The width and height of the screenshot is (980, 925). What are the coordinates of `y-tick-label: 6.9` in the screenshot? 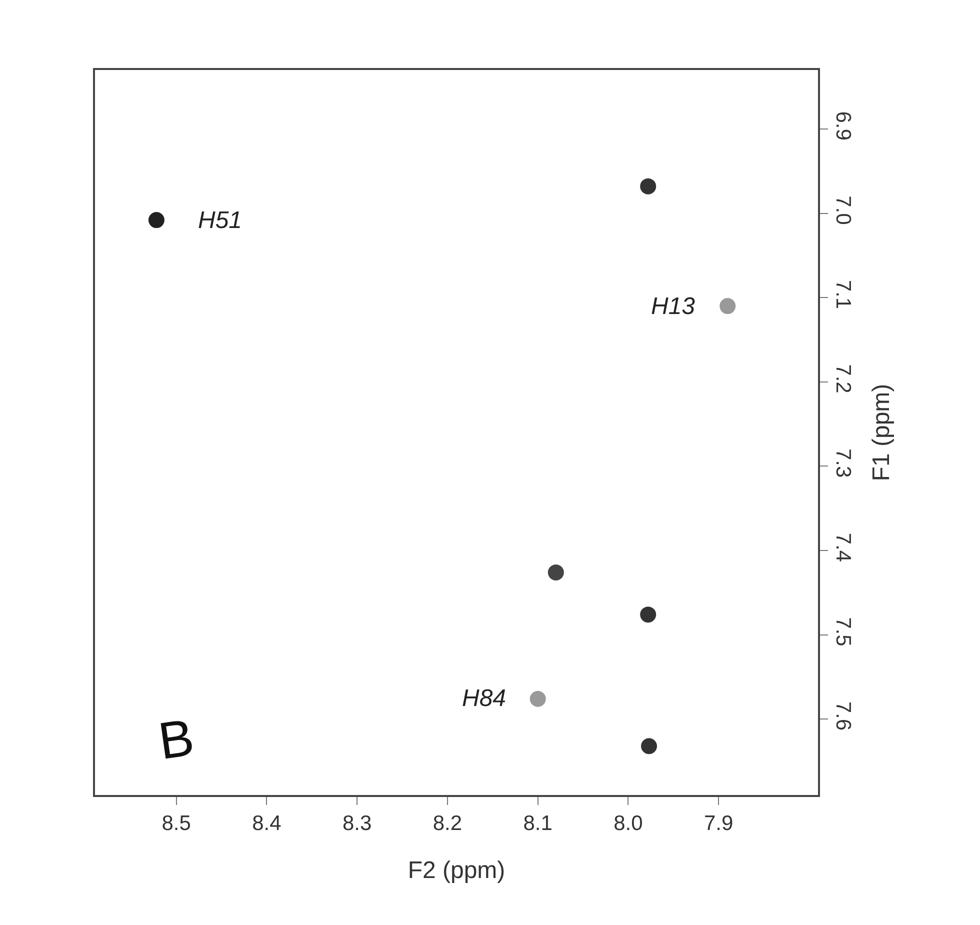 It's located at (842, 125).